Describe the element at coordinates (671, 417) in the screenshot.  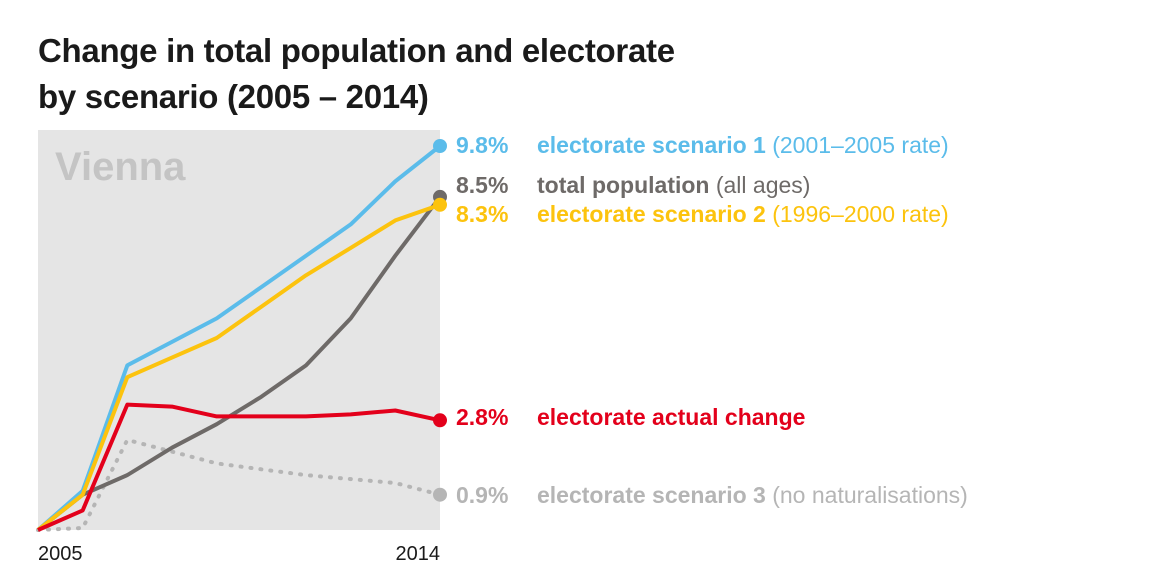
I see `series-name-label-actual: electorate actual change` at that location.